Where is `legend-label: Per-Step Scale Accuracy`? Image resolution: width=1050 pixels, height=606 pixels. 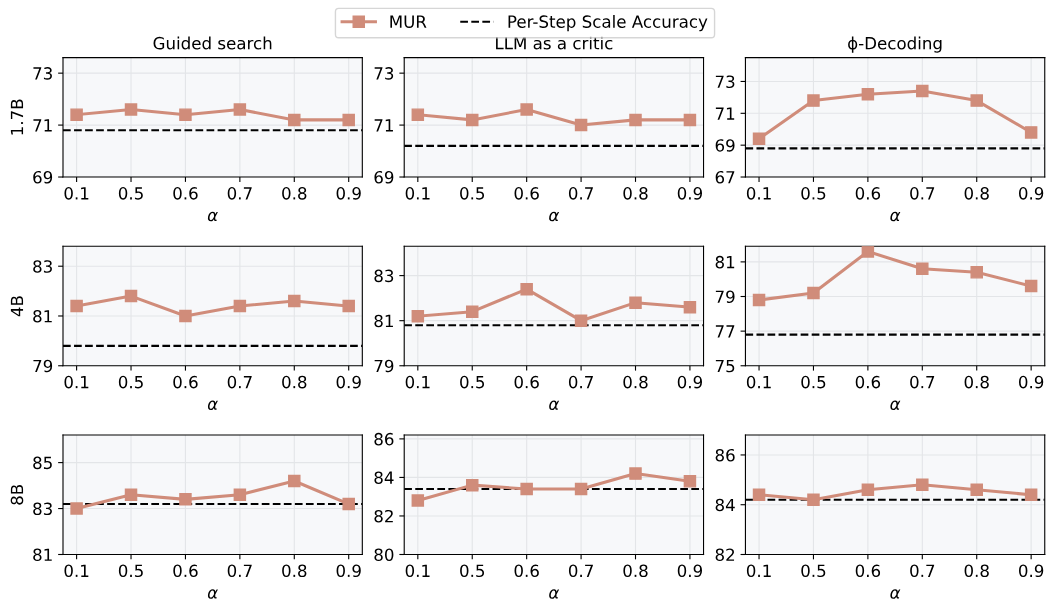 legend-label: Per-Step Scale Accuracy is located at coordinates (608, 23).